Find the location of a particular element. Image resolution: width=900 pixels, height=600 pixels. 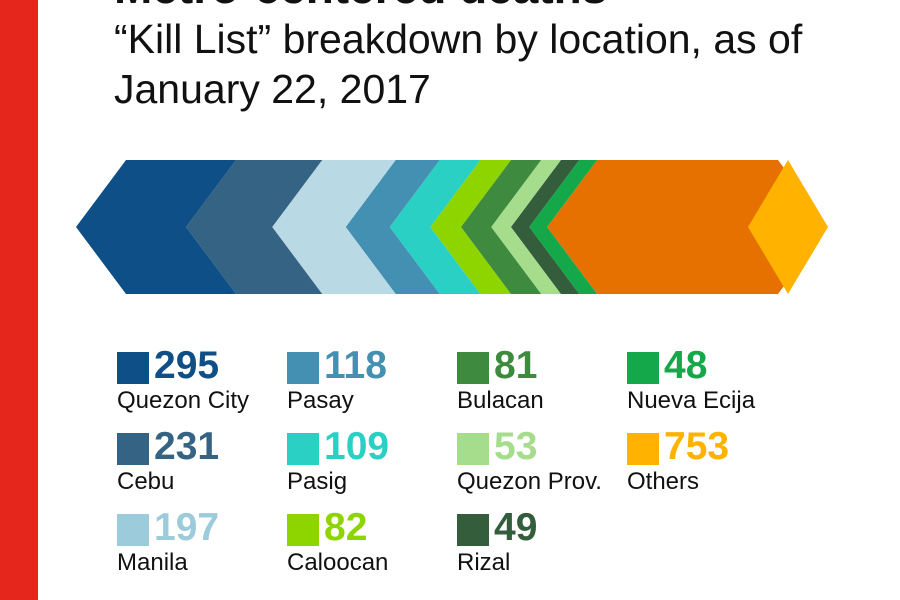

legend-value: 49 is located at coordinates (516, 527).